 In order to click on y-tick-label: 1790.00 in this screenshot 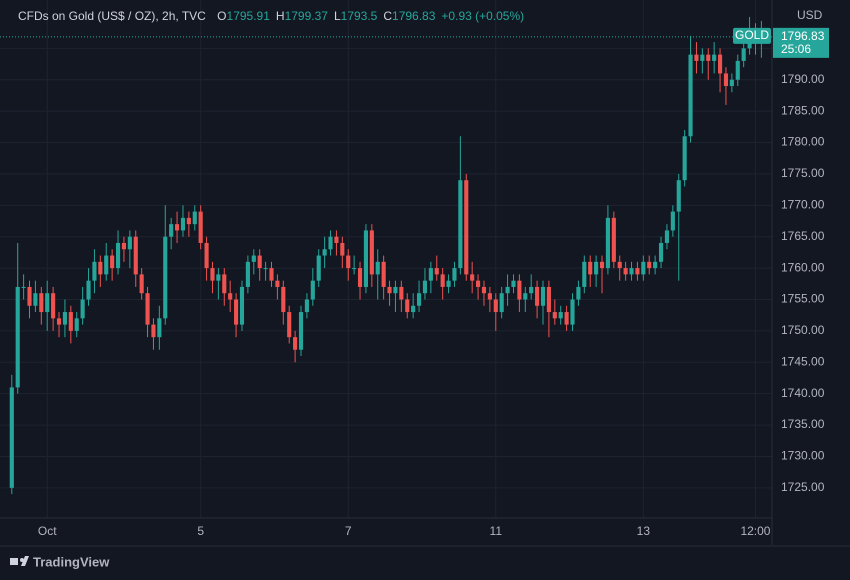, I will do `click(803, 79)`.